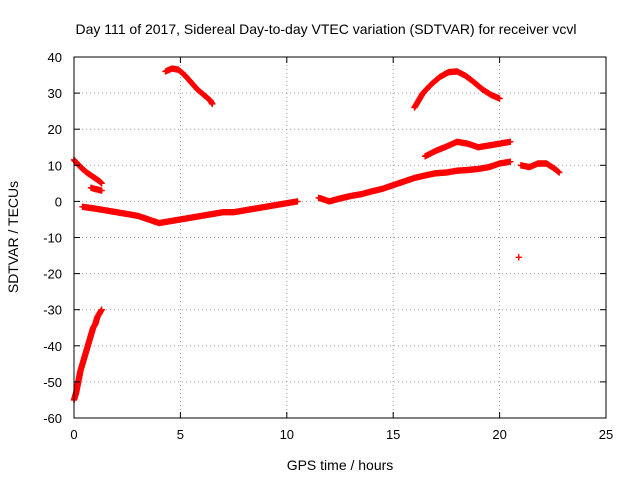  I want to click on y-tick-label: 40, so click(55, 57).